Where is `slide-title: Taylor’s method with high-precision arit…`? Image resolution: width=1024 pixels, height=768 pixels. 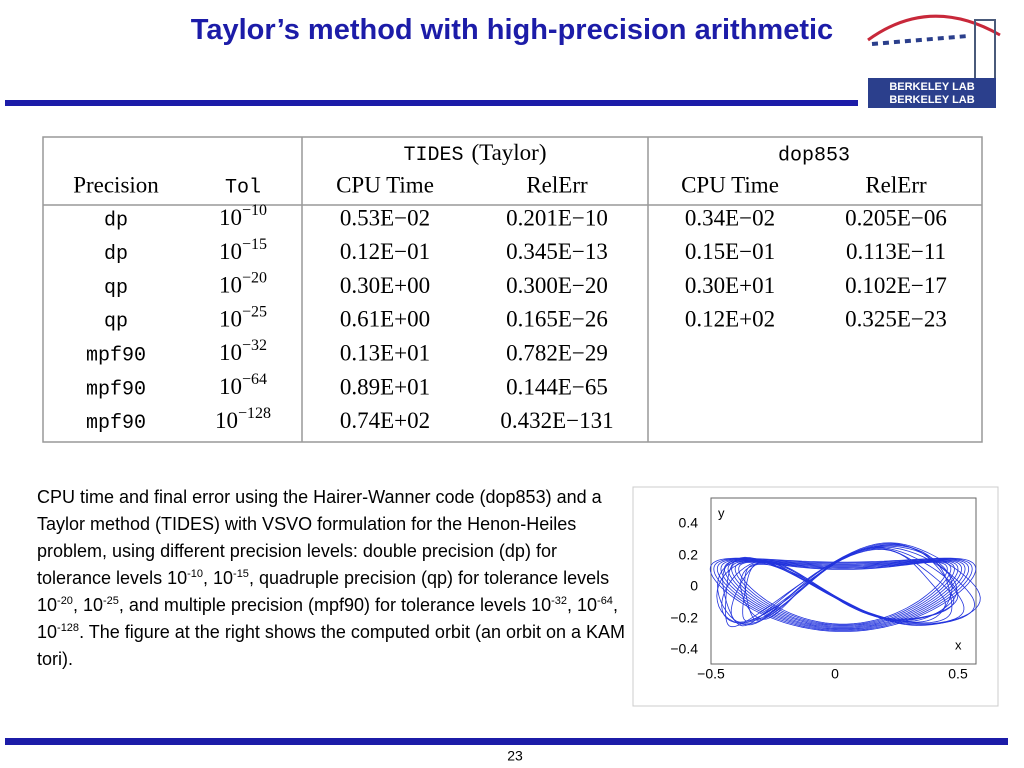
slide-title: Taylor’s method with high-precision arit… is located at coordinates (512, 30).